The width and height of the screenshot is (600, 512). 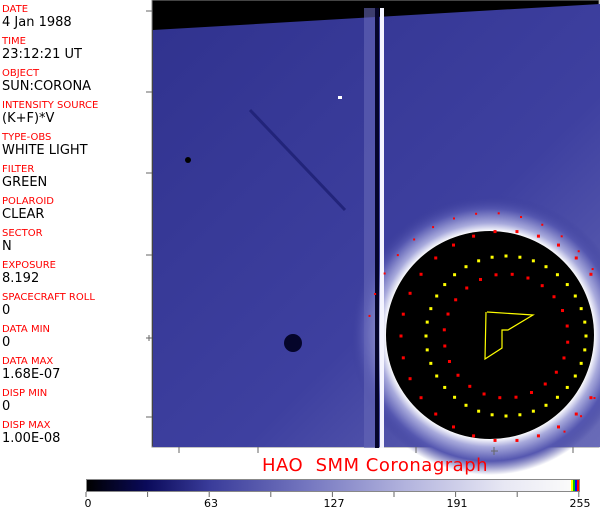 I want to click on colorbar-band-red, so click(x=578, y=485).